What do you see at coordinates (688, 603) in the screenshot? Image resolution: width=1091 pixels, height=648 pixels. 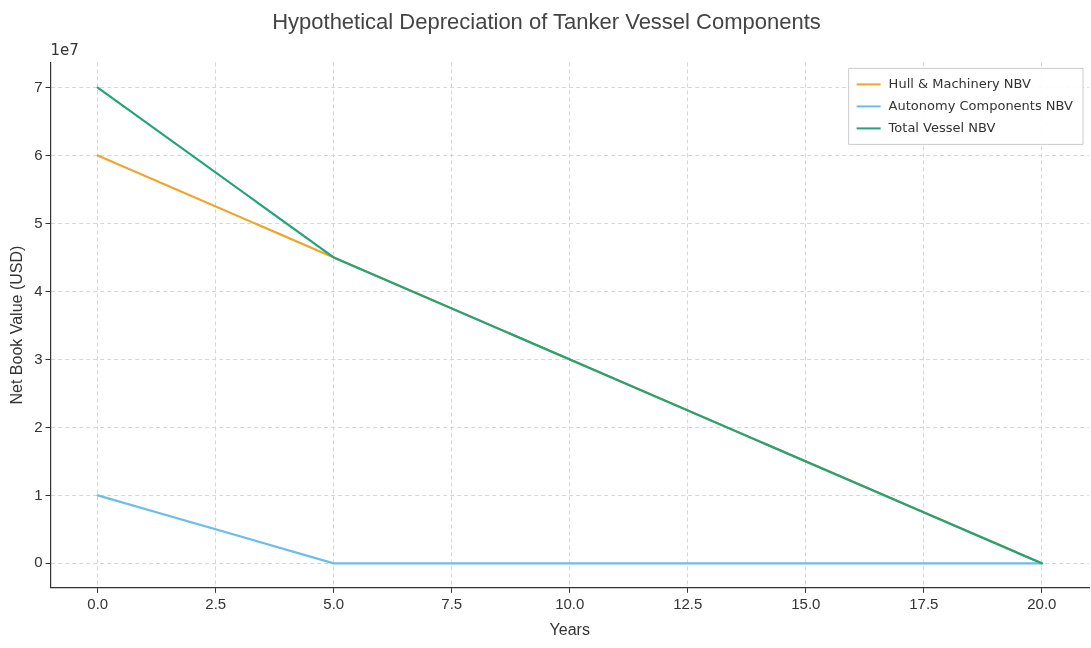 I see `x-tick-label: 12.5` at bounding box center [688, 603].